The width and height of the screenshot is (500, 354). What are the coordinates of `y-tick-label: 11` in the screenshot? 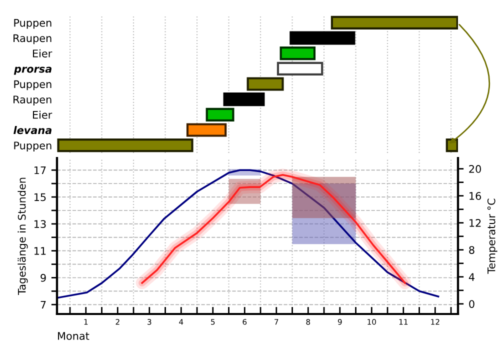 It's located at (40, 251).